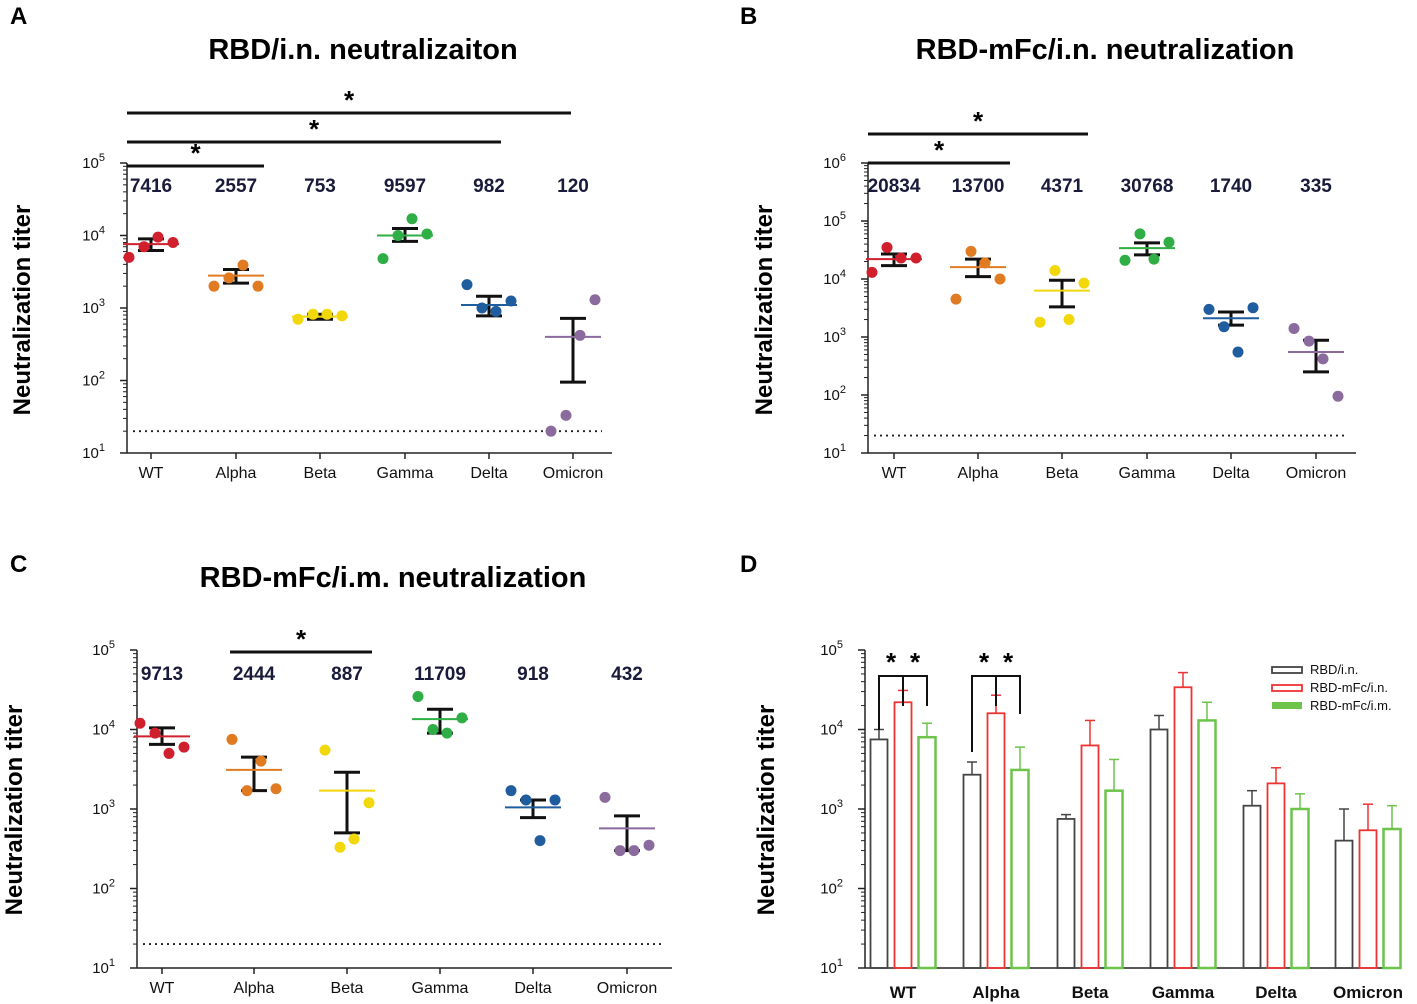  I want to click on panel-b-ylabel: Neutralization titer, so click(764, 310).